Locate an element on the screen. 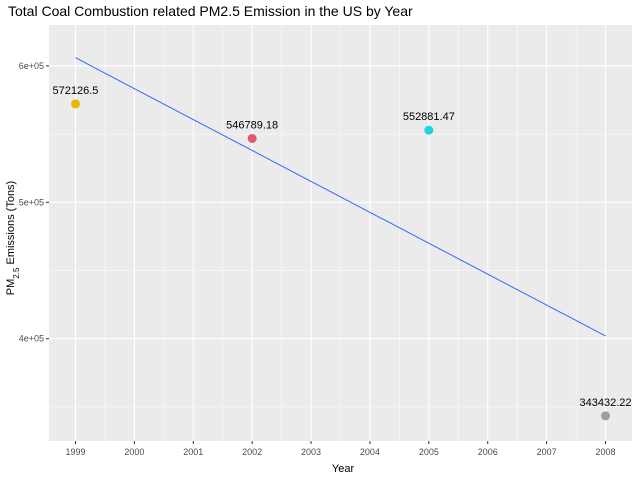 The height and width of the screenshot is (480, 640). x-tick-label: 2008 is located at coordinates (605, 452).